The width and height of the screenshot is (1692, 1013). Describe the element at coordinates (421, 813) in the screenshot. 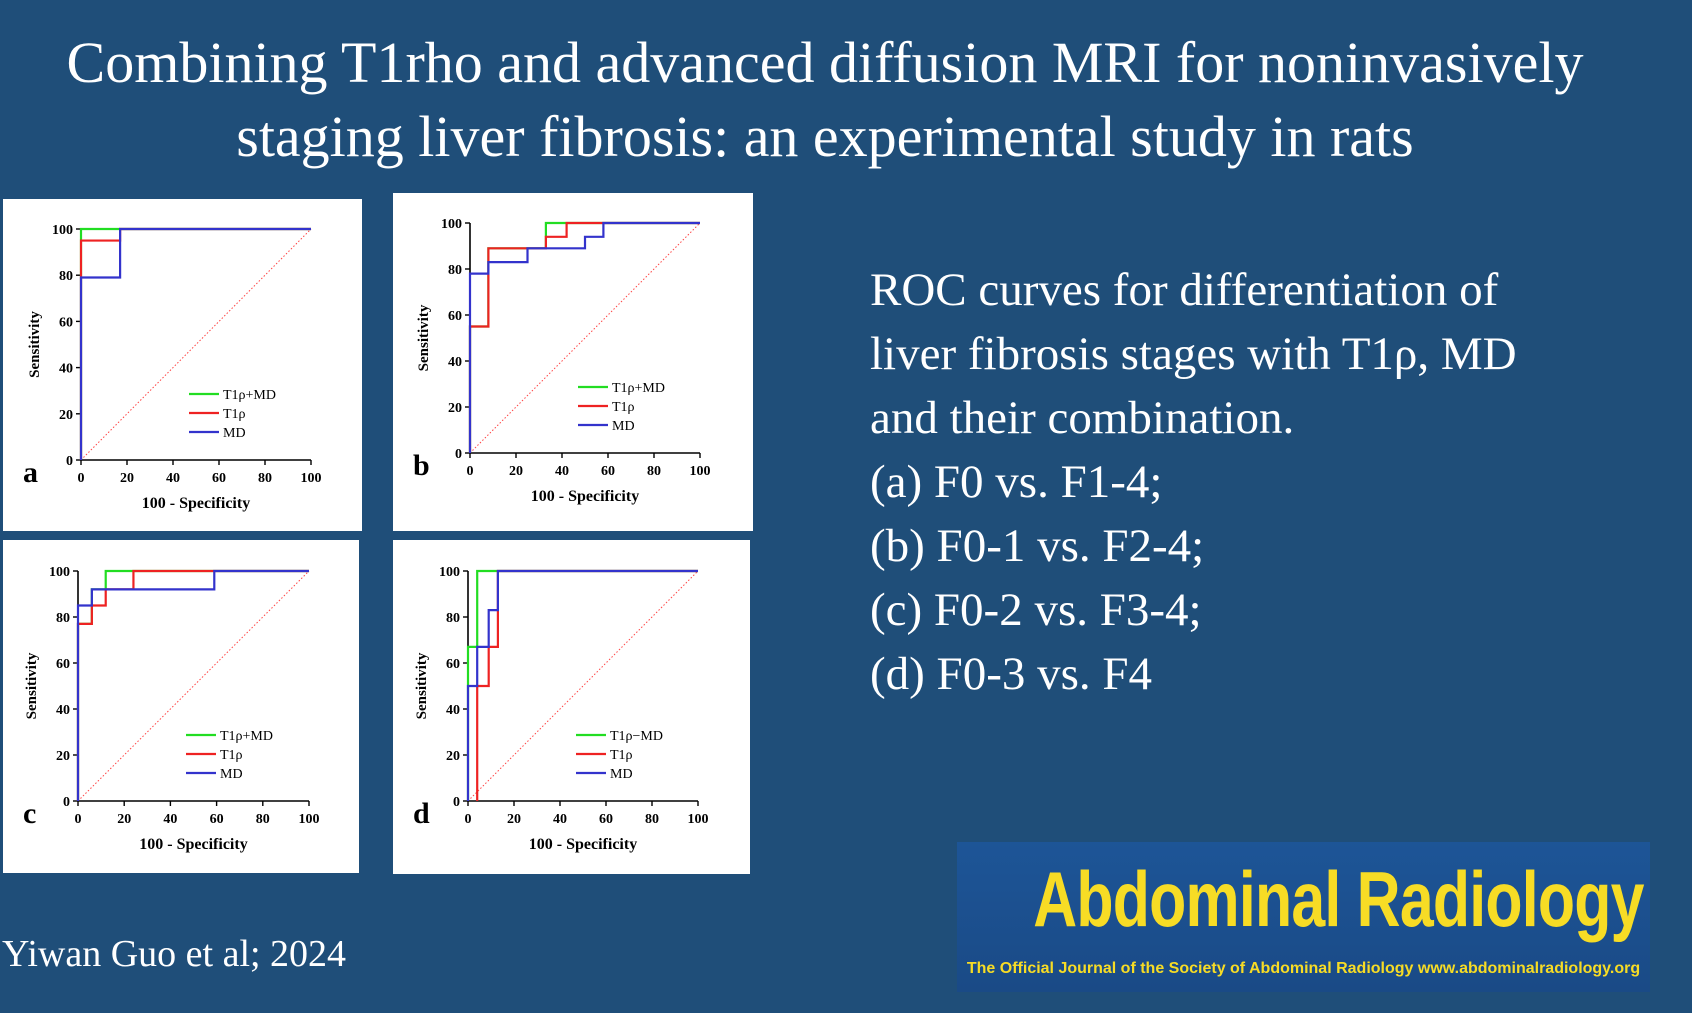

I see `panel-label: d` at that location.